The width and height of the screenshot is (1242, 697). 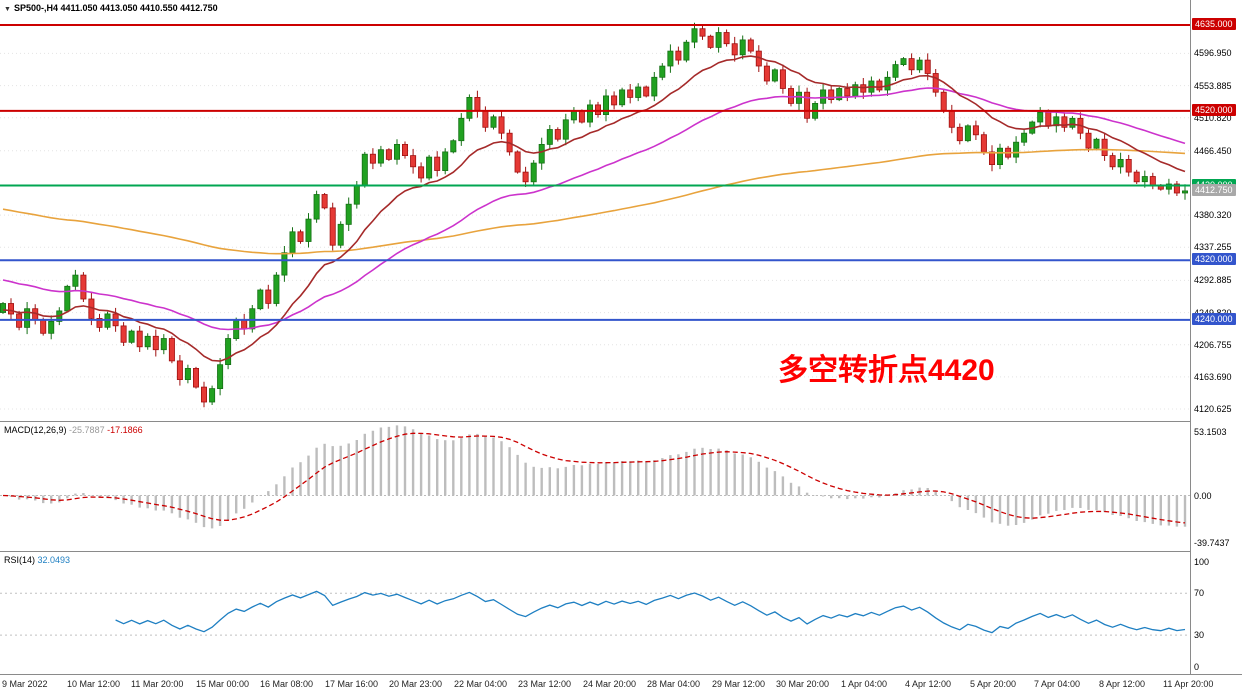 I want to click on rsi-axis-tick: 100, so click(x=1202, y=562).